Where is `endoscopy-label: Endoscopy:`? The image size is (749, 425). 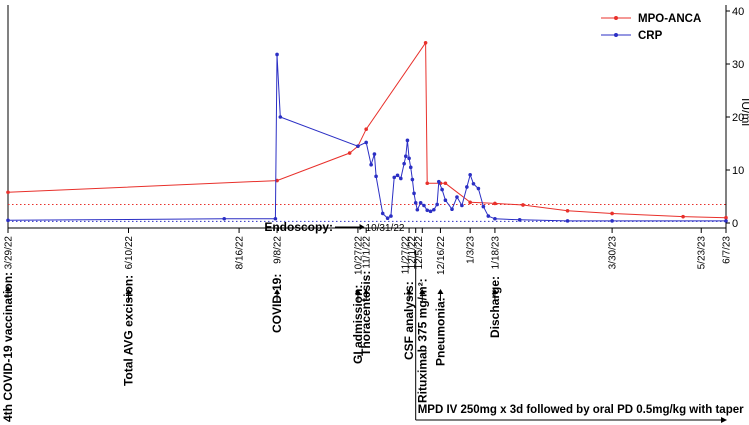
endoscopy-label: Endoscopy: is located at coordinates (298, 227).